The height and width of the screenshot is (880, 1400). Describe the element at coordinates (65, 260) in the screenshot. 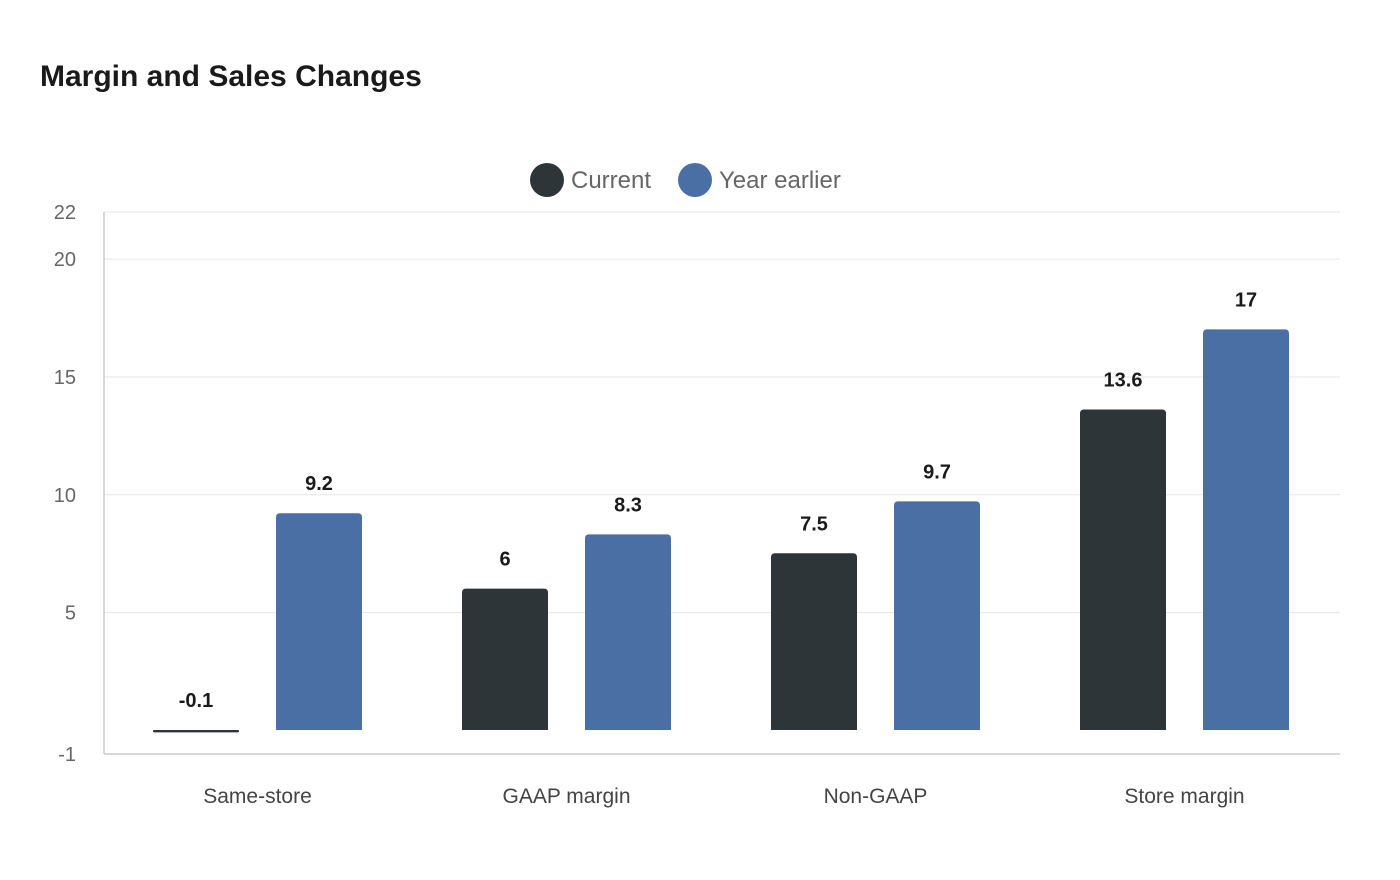

I see `y-tick-label: 20` at that location.